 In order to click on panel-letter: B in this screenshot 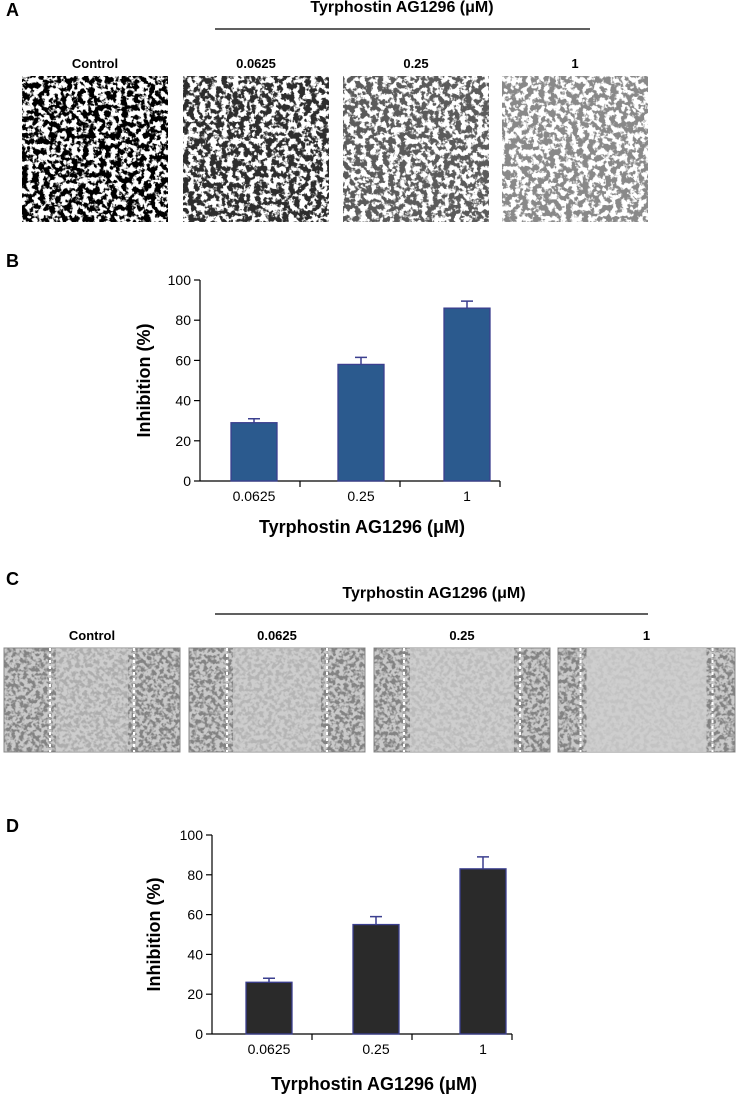, I will do `click(12, 261)`.